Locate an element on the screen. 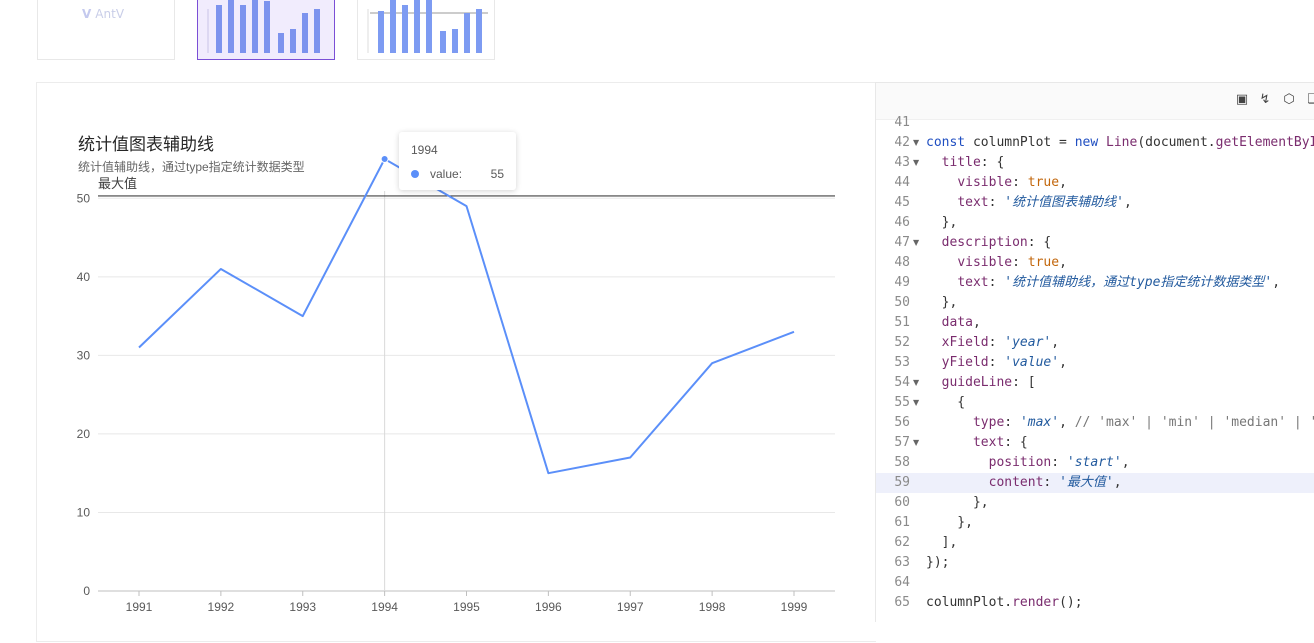 The width and height of the screenshot is (1314, 643). code-line: 45 text: '统计值图表辅助线', is located at coordinates (1095, 203).